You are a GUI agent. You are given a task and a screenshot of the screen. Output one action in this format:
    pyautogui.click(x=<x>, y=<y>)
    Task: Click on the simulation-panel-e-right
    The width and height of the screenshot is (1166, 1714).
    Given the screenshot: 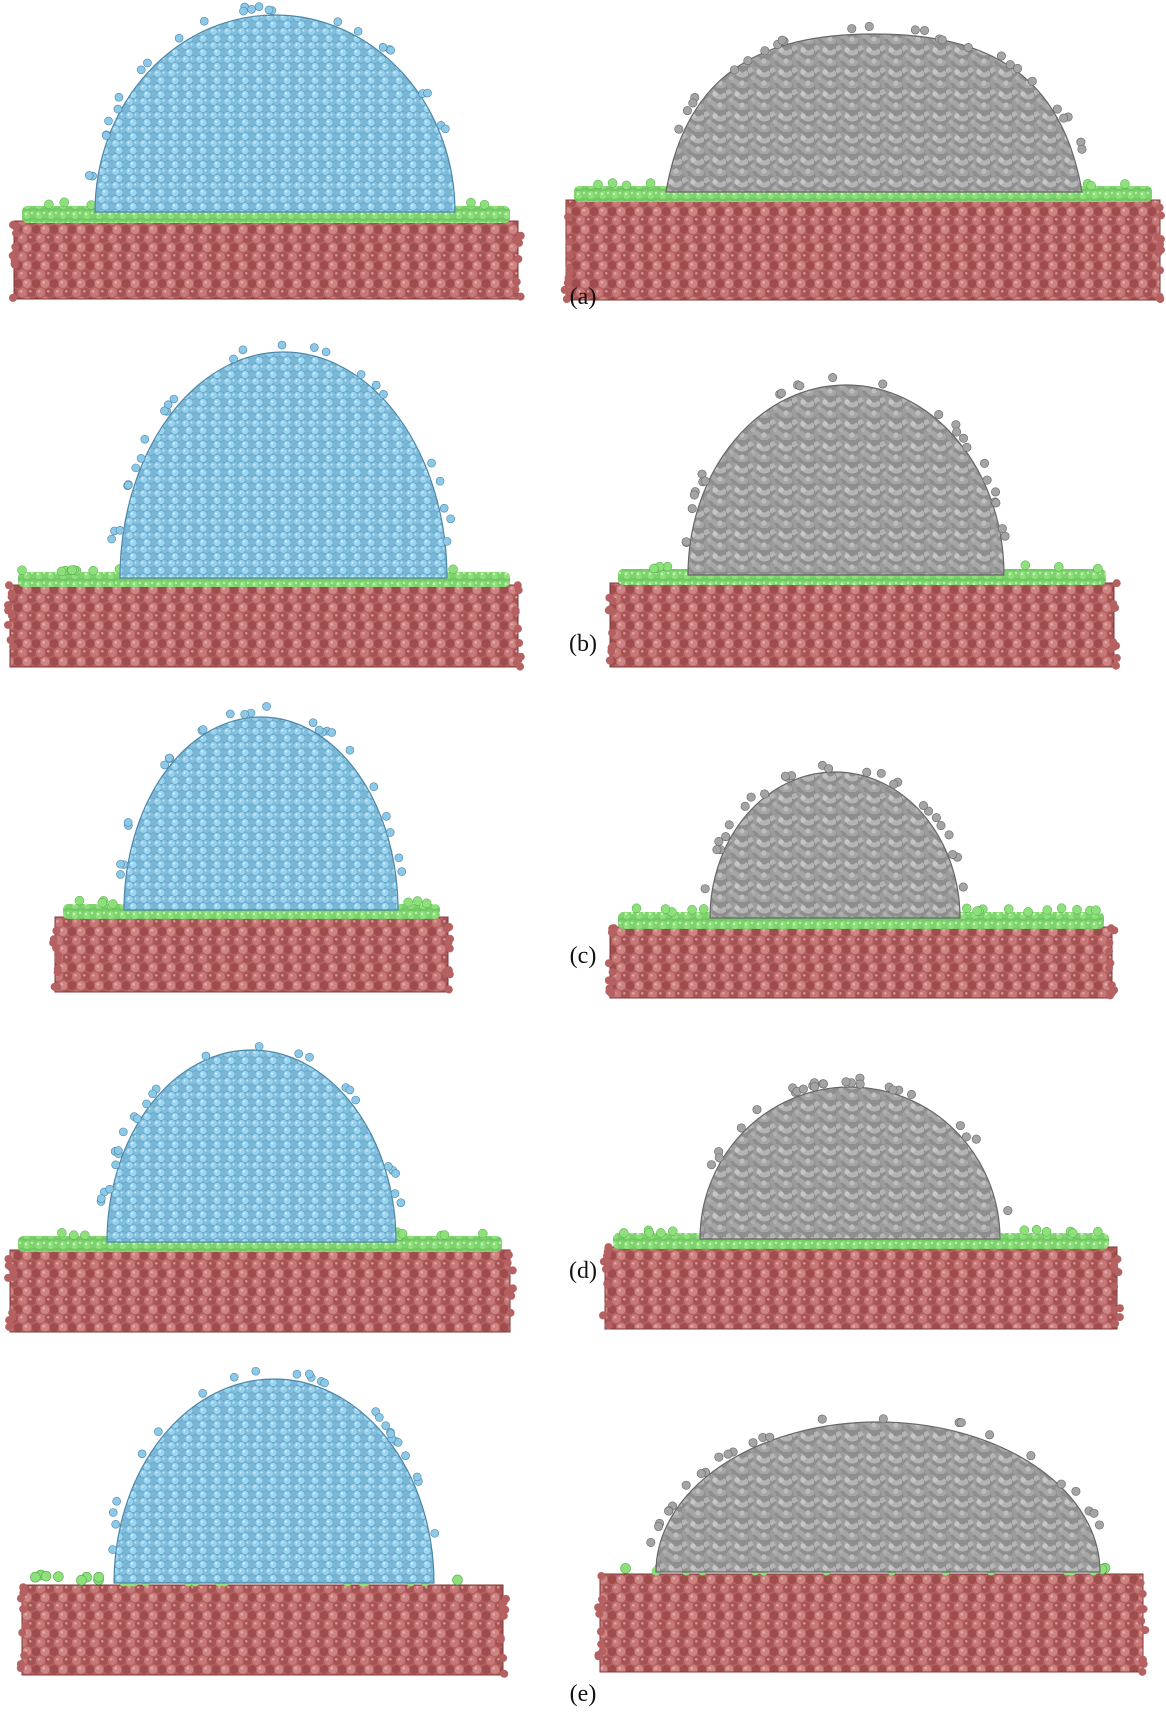 What is the action you would take?
    pyautogui.click(x=872, y=1545)
    